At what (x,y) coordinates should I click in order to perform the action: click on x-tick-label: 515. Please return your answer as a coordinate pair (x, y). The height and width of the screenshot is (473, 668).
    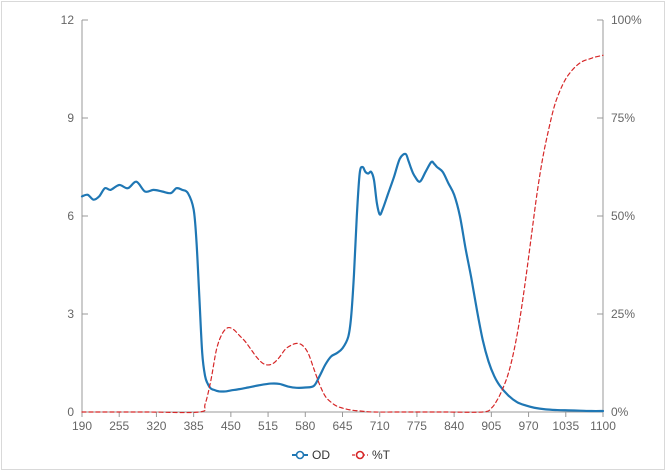
    Looking at the image, I should click on (268, 426).